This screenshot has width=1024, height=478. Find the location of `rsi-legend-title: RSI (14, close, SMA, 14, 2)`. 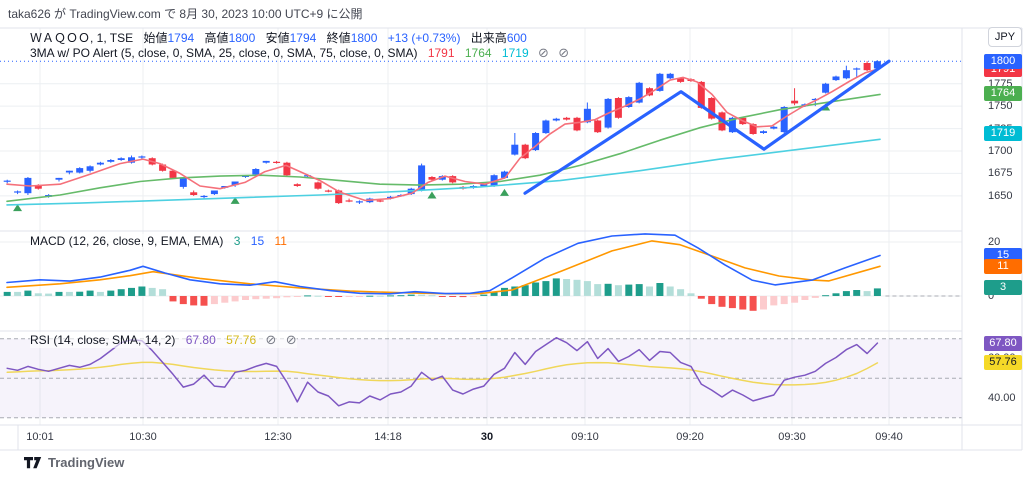

rsi-legend-title: RSI (14, close, SMA, 14, 2) is located at coordinates (103, 340).